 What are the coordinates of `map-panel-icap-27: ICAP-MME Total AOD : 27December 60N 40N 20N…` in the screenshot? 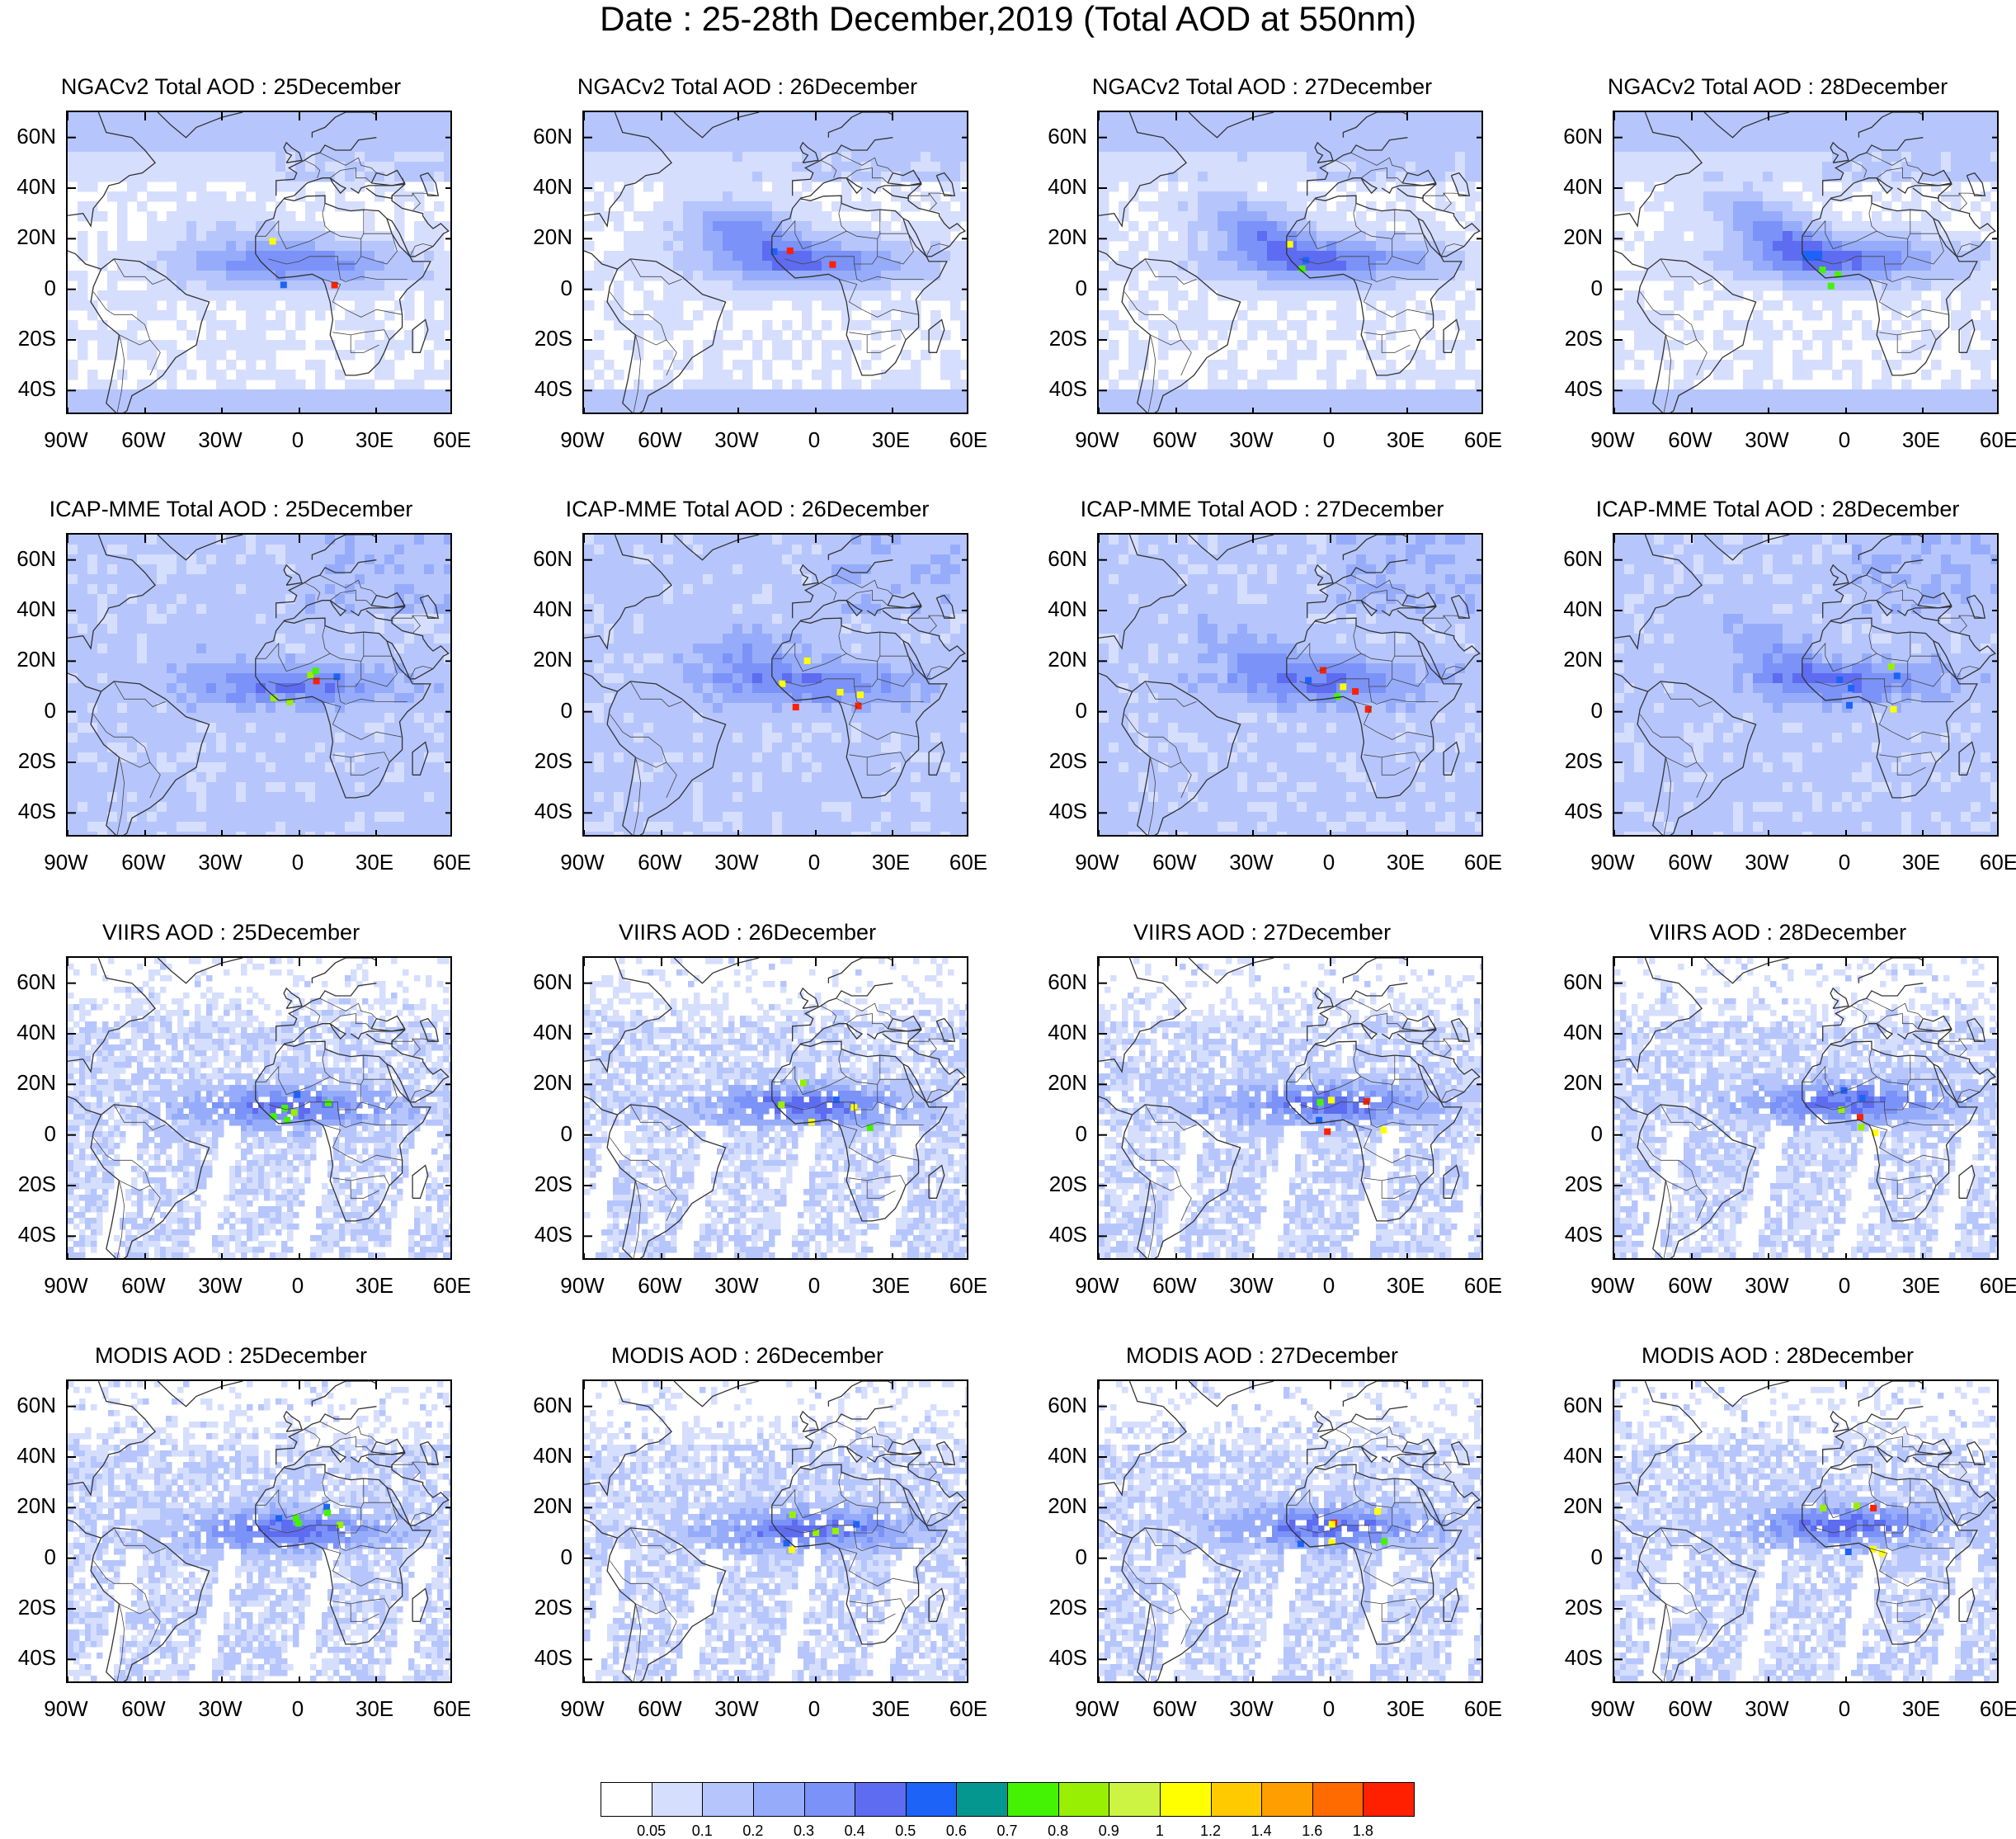 It's located at (1266, 703).